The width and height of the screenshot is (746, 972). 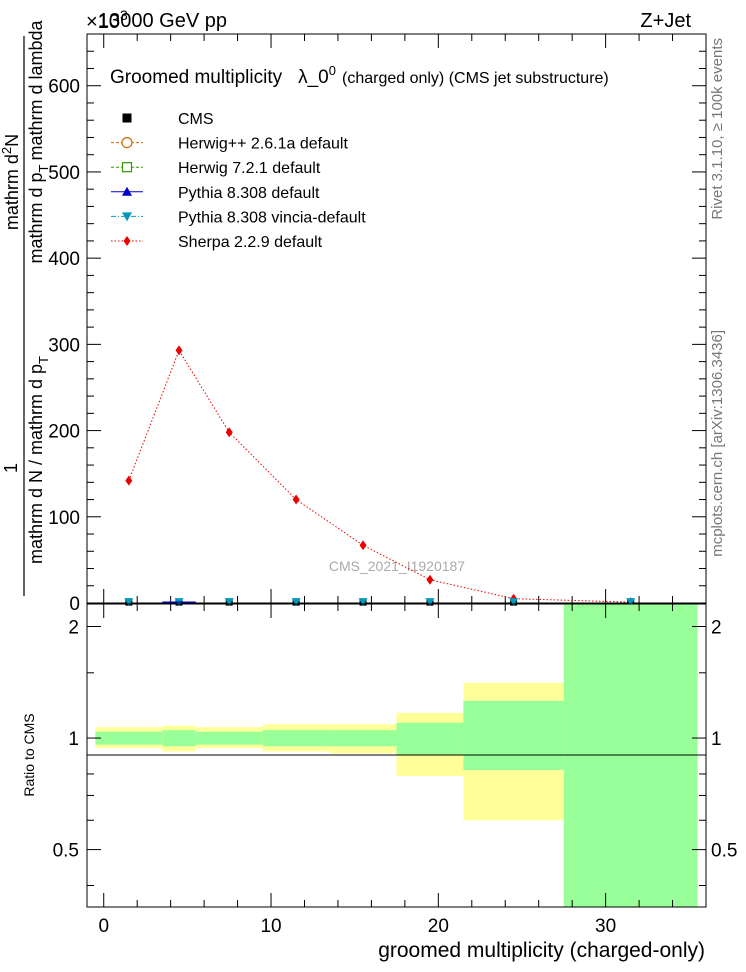 What do you see at coordinates (716, 627) in the screenshot?
I see `ratio-y-tick-label-right: 2` at bounding box center [716, 627].